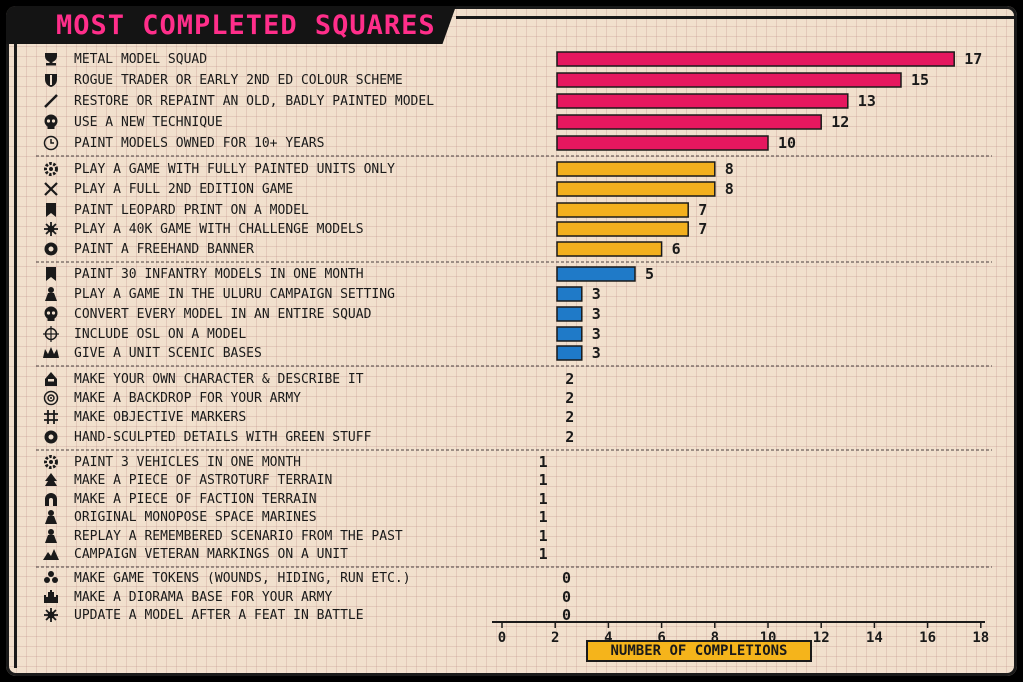  I want to click on row-label: PAINT A FREEHAND BANNER, so click(164, 249).